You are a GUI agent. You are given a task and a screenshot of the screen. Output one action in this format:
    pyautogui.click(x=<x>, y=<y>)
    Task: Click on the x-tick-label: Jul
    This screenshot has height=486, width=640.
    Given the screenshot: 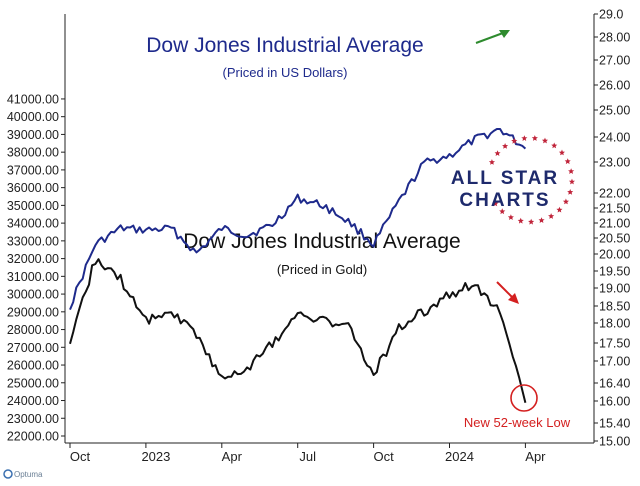 What is the action you would take?
    pyautogui.click(x=307, y=456)
    